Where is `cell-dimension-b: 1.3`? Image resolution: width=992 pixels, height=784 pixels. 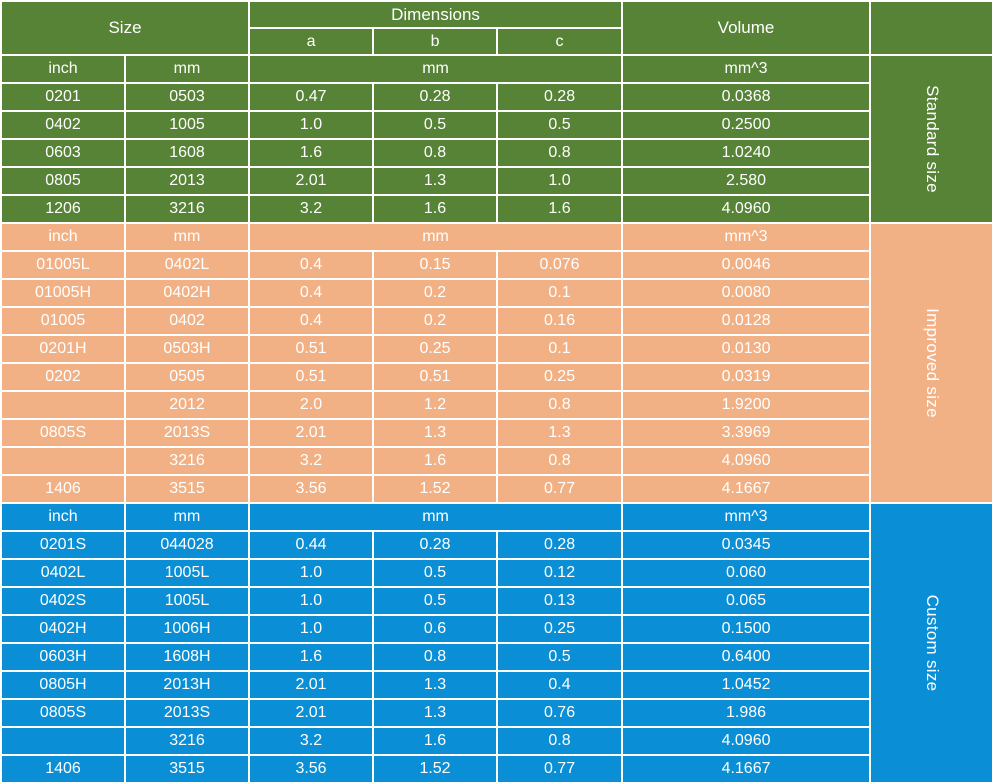 cell-dimension-b: 1.3 is located at coordinates (435, 181).